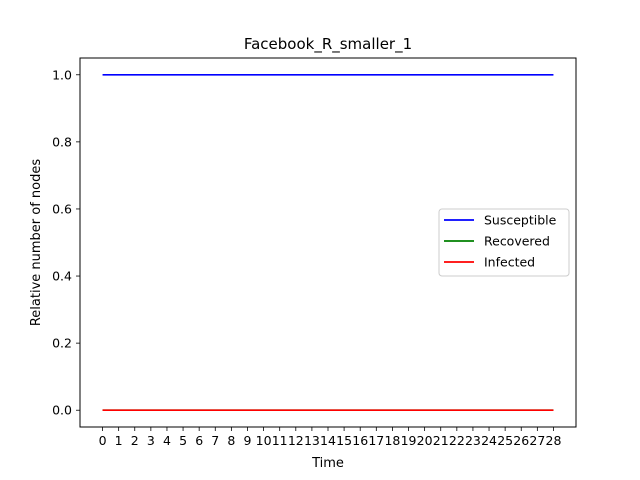 This screenshot has width=640, height=480. I want to click on y-tick-label: 0.8, so click(62, 141).